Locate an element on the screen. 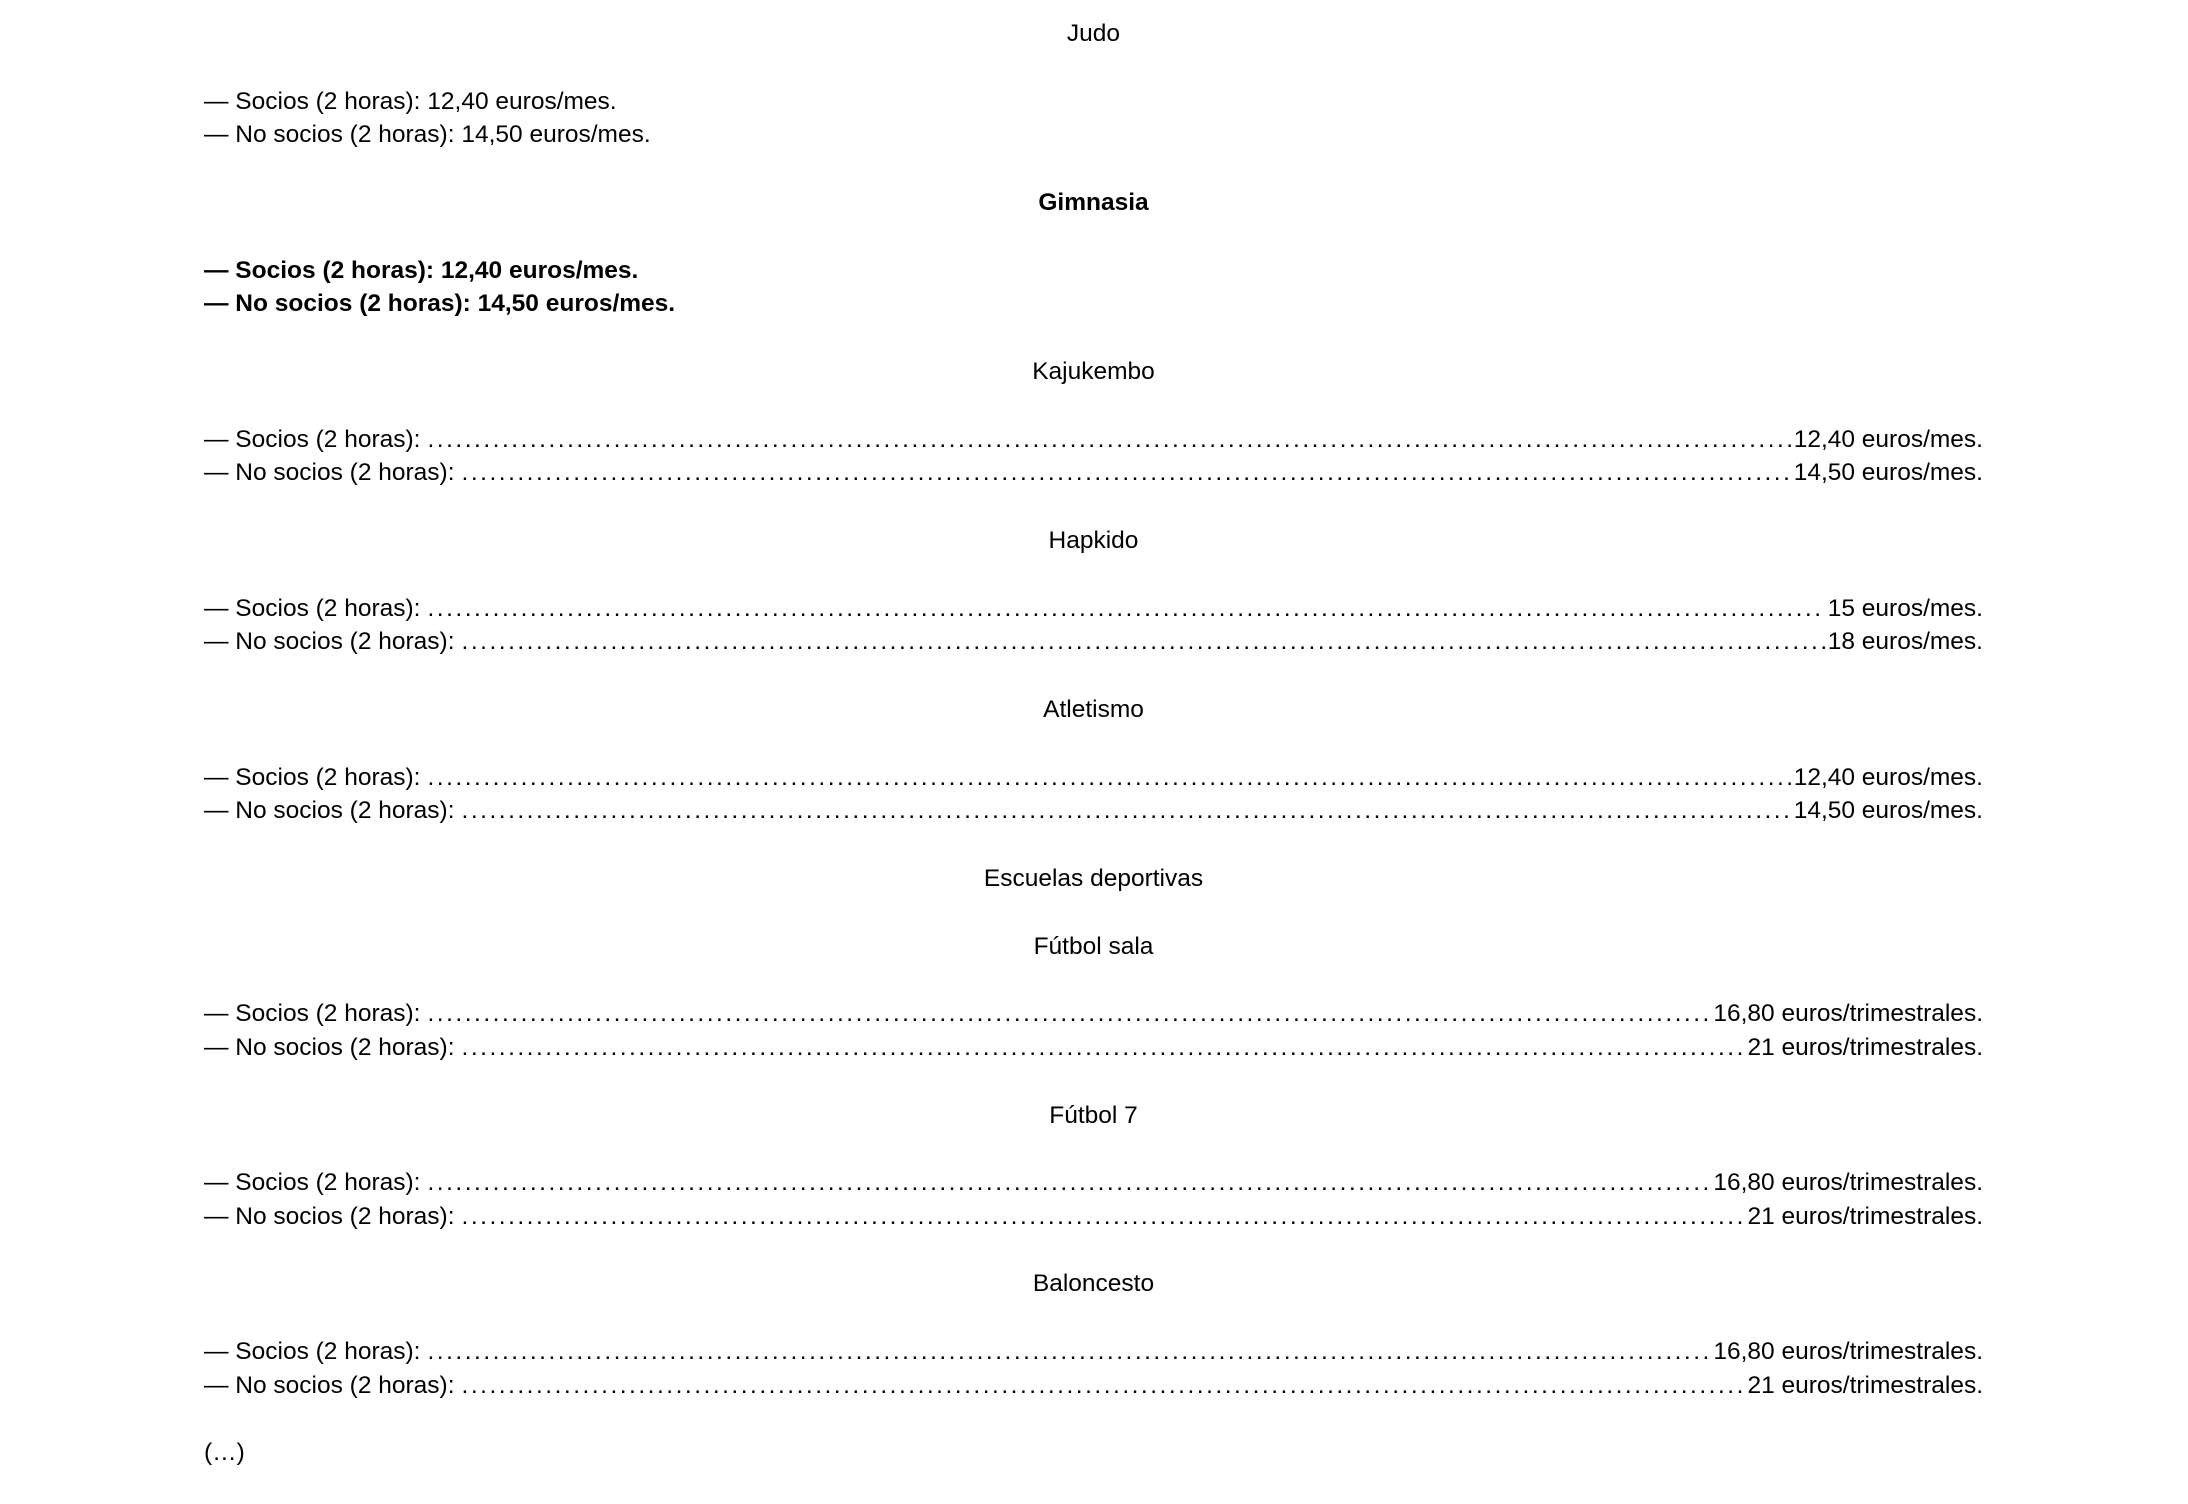 The image size is (2188, 1504). fee-value: 18 euros/mes. is located at coordinates (1905, 642).